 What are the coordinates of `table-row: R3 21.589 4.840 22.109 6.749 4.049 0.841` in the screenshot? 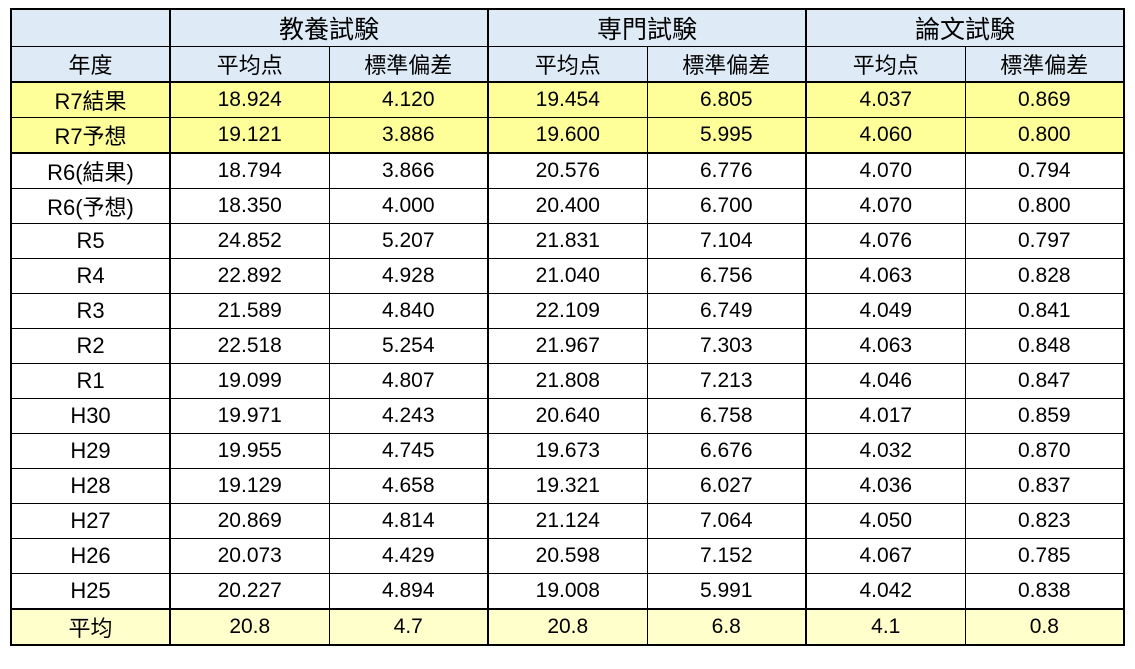 It's located at (567, 311).